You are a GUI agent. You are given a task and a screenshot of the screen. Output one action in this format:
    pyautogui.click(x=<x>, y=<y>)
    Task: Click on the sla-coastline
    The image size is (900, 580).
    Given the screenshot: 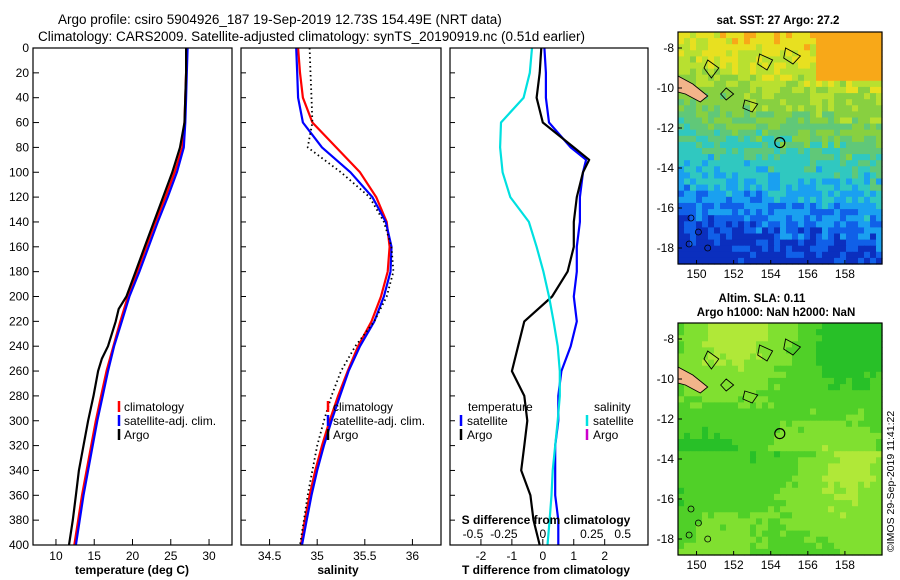 What is the action you would take?
    pyautogui.click(x=711, y=360)
    